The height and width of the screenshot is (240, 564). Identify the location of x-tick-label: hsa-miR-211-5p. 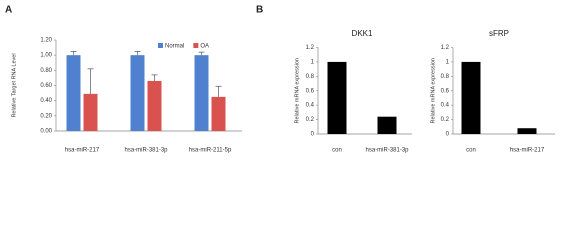
(210, 151).